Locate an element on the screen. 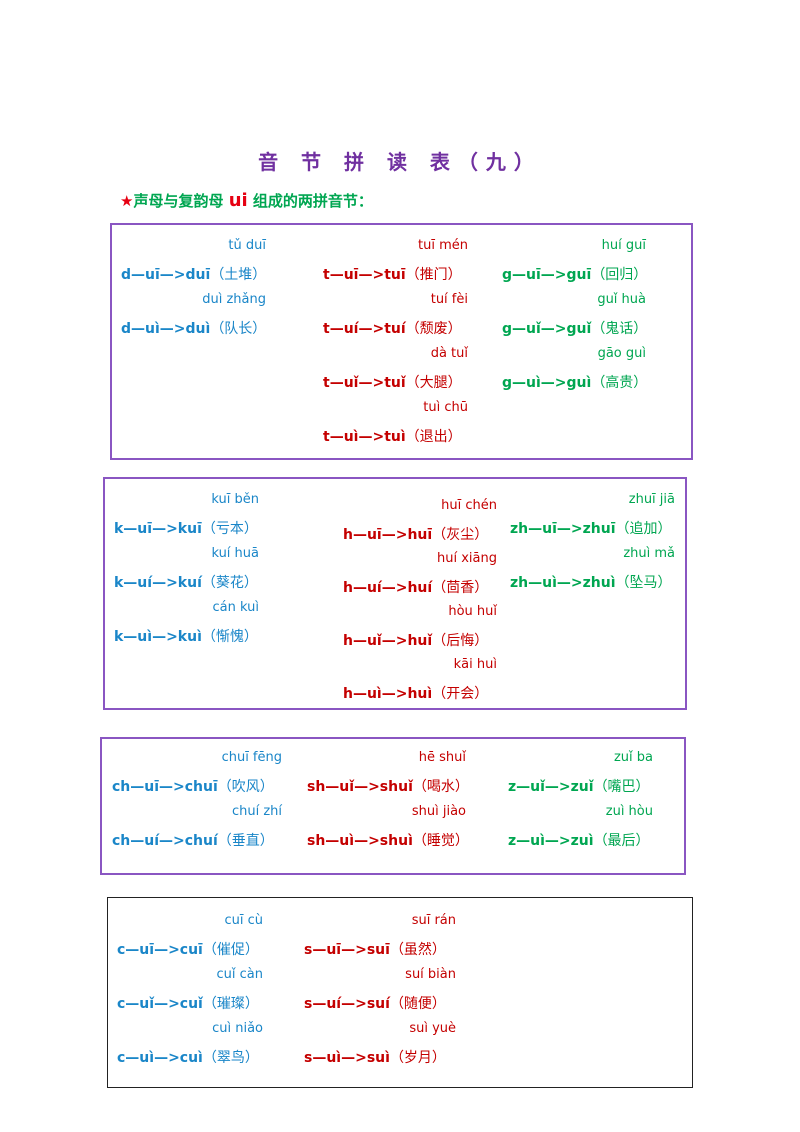 The image size is (800, 1132). spelling-formula-row: c—uī—>cuī（催促） is located at coordinates (188, 949).